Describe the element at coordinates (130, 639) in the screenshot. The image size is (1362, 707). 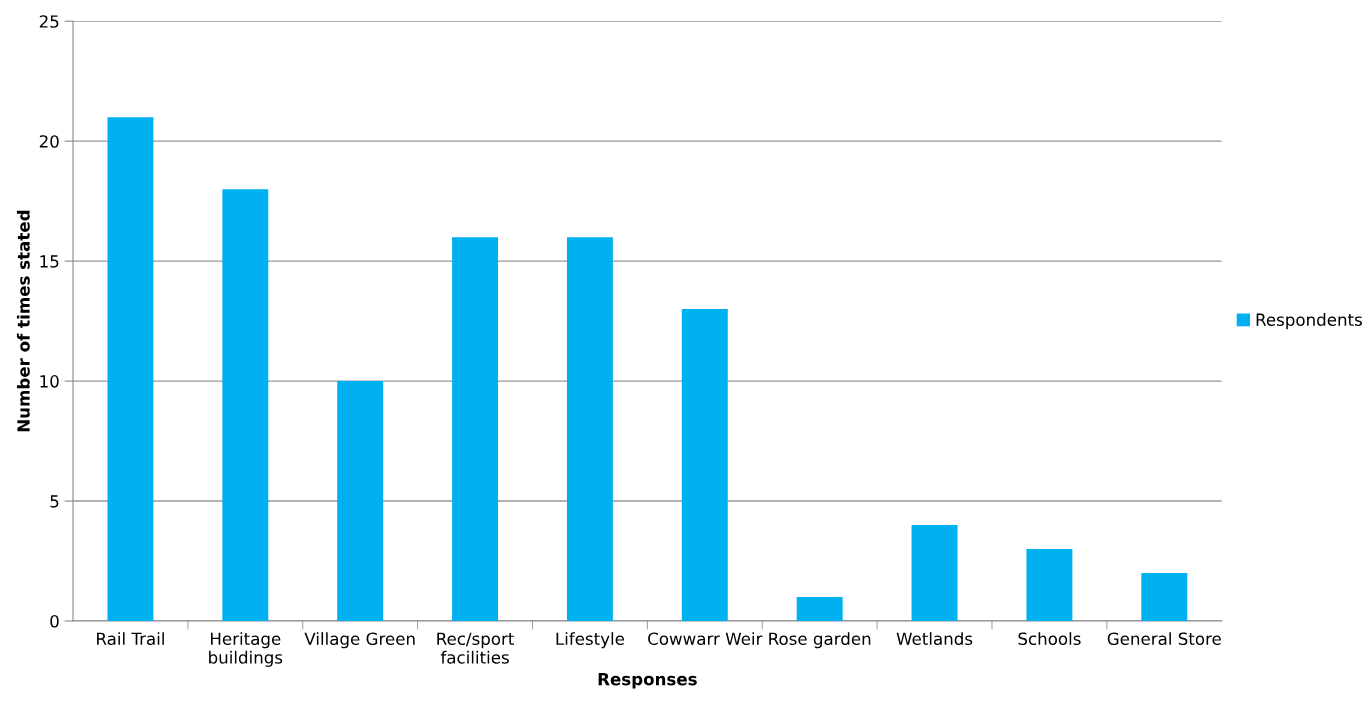
I see `x-tick-label: Rail Trail` at that location.